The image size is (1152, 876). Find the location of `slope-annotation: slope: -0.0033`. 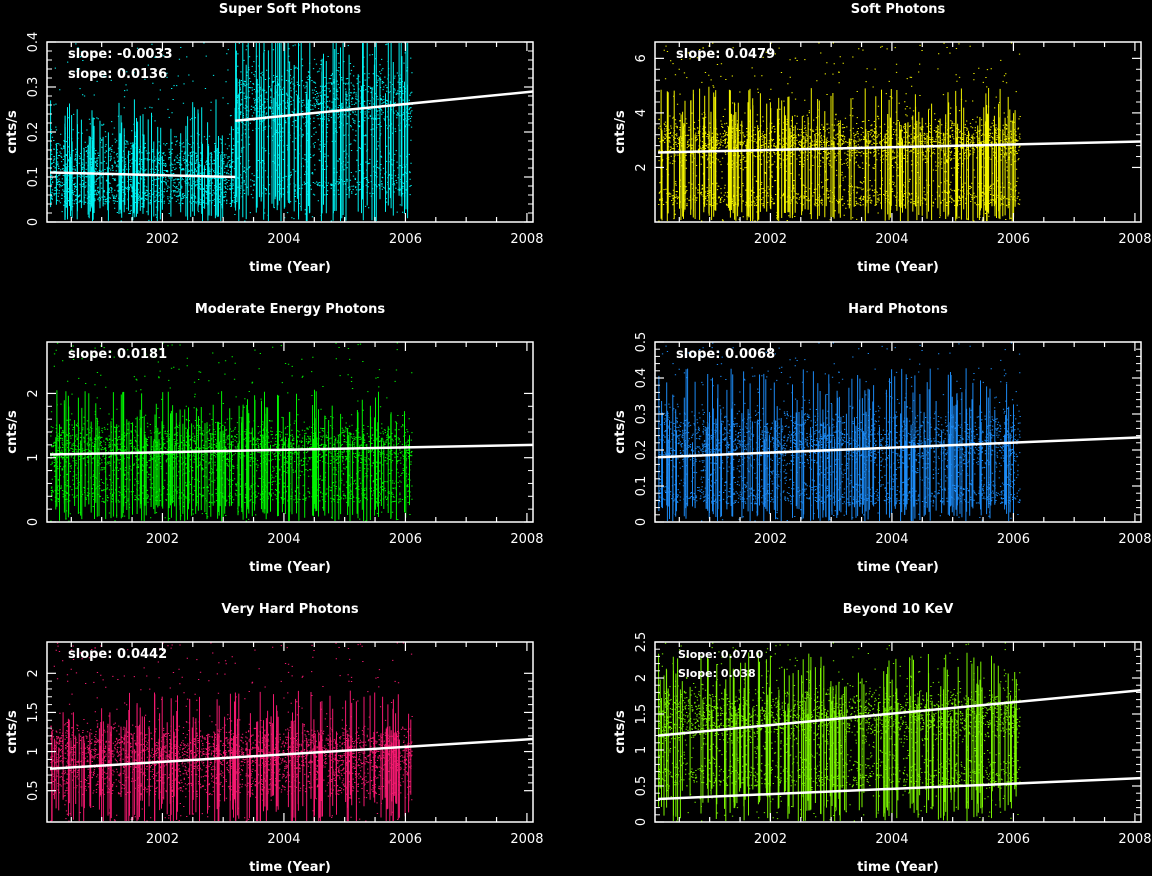

slope-annotation: slope: -0.0033 is located at coordinates (120, 54).